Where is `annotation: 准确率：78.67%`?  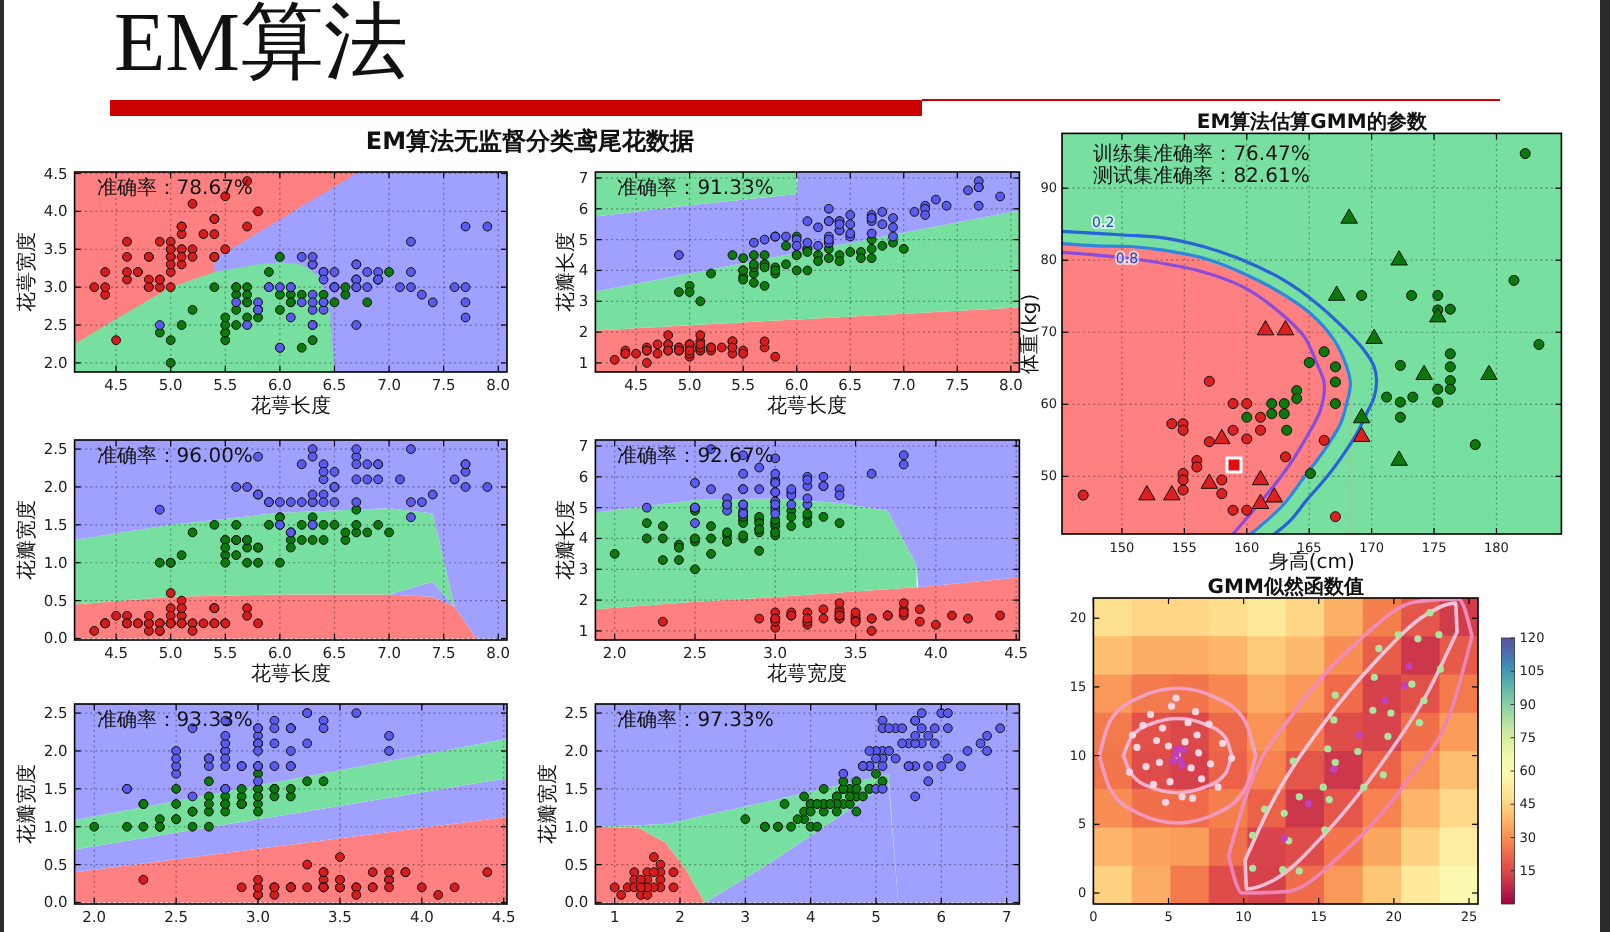 annotation: 准确率：78.67% is located at coordinates (174, 187).